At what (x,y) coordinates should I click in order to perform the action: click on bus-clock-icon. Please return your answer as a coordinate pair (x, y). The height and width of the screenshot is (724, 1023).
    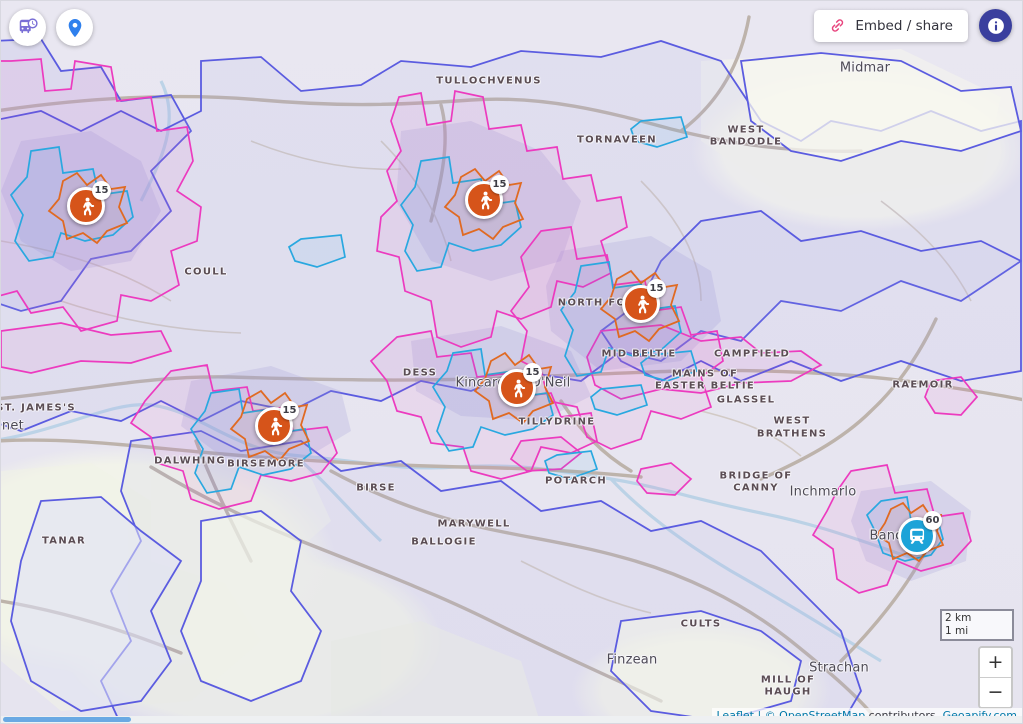
    Looking at the image, I should click on (28, 25).